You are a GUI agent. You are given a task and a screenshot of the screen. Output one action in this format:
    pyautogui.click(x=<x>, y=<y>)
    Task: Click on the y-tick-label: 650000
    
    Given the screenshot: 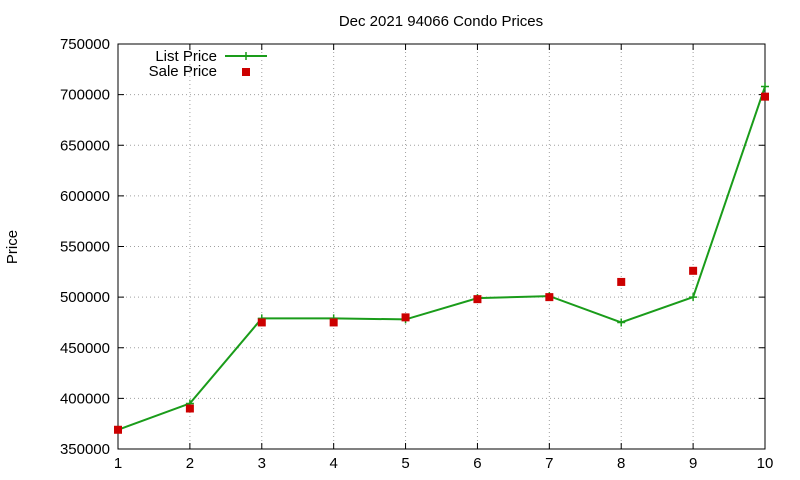 What is the action you would take?
    pyautogui.click(x=85, y=145)
    